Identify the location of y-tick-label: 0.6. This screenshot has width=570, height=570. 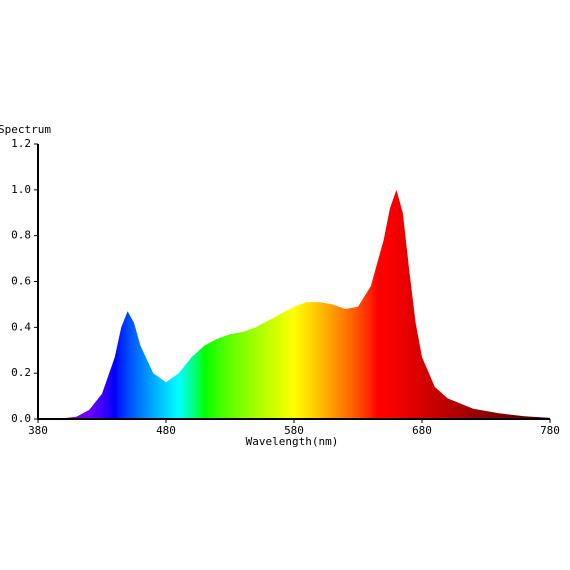
(21, 281).